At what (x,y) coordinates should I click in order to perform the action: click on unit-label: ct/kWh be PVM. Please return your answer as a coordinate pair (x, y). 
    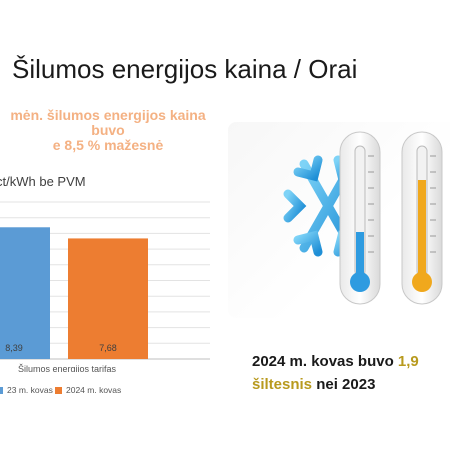
    Looking at the image, I should click on (43, 181).